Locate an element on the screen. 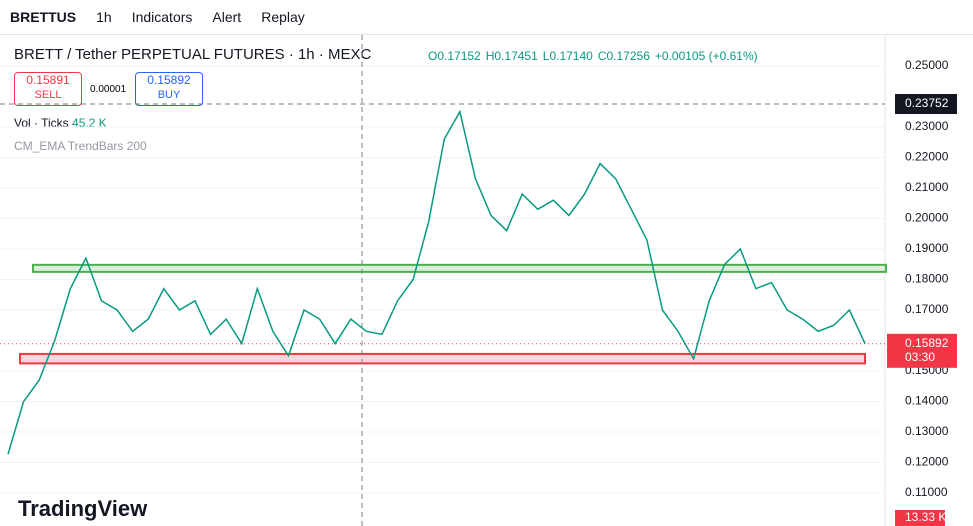 This screenshot has height=526, width=973. symbol: BRETTUS is located at coordinates (43, 17).